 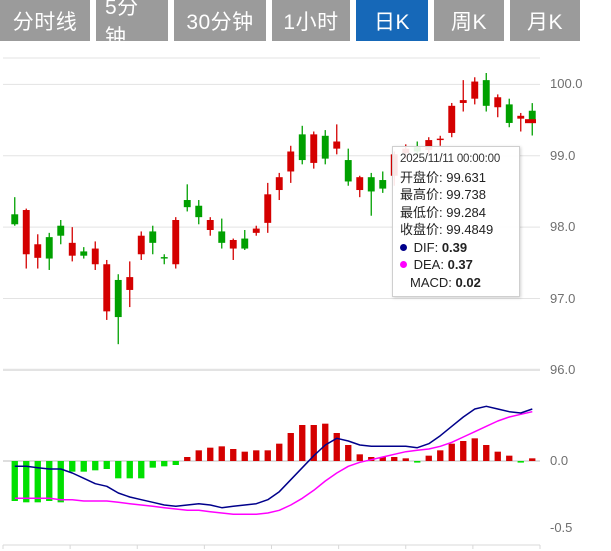 I want to click on timeframe-tab-5: 周K, so click(x=469, y=20).